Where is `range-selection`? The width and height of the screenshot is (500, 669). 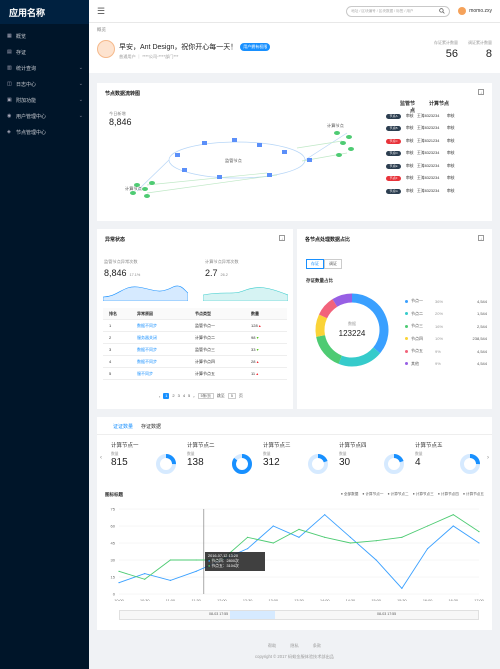
range-selection is located at coordinates (252, 615).